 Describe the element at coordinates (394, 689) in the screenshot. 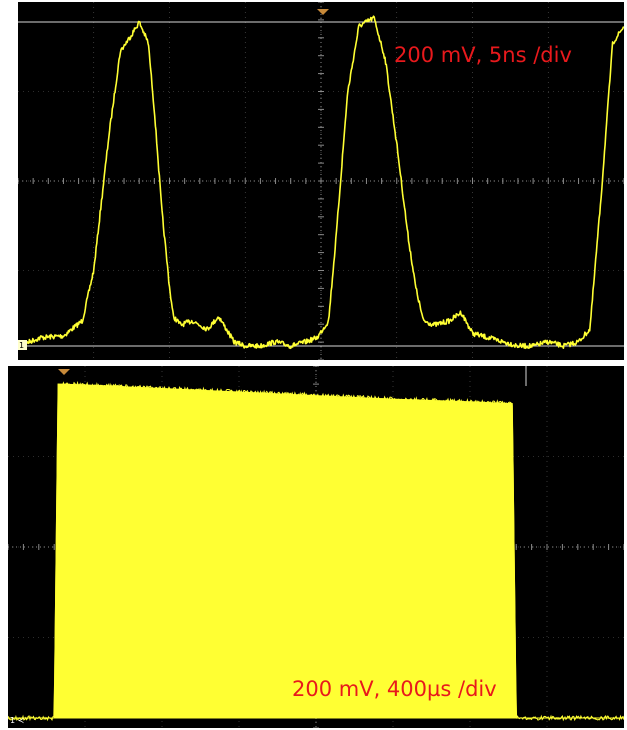

I see `bottom-scale-annotation: 200 mV, 400µs /div` at that location.